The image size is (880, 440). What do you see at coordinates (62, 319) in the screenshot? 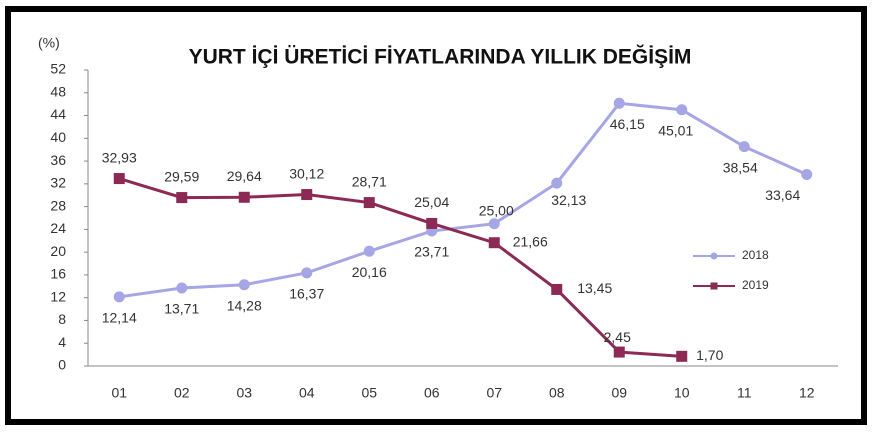
I see `y-tick-label: 8` at bounding box center [62, 319].